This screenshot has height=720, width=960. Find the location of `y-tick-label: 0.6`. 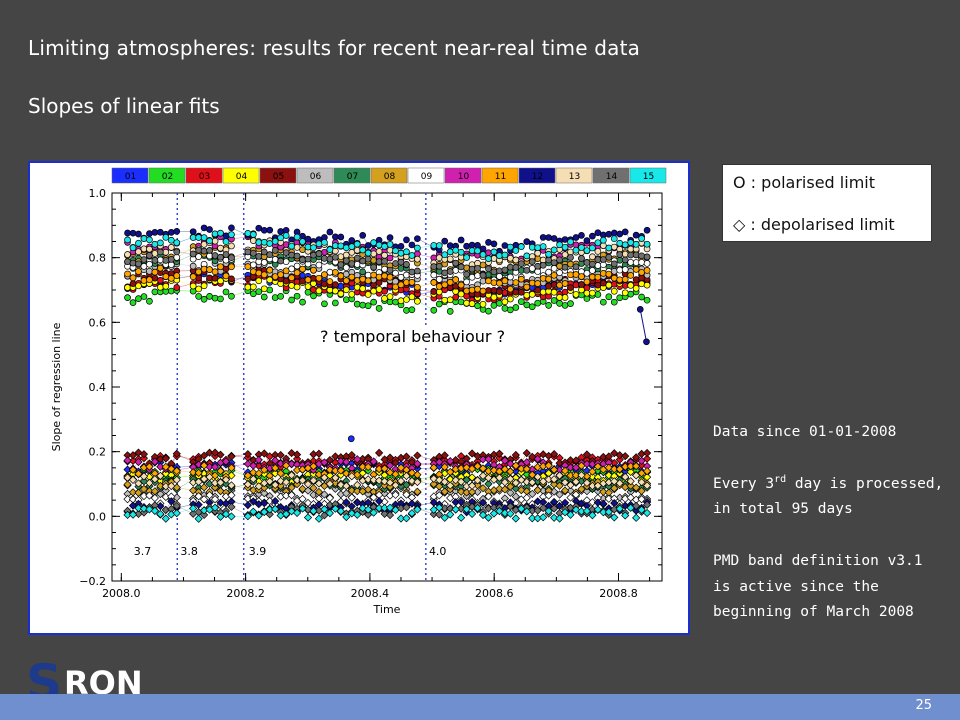

y-tick-label: 0.6 is located at coordinates (98, 322).